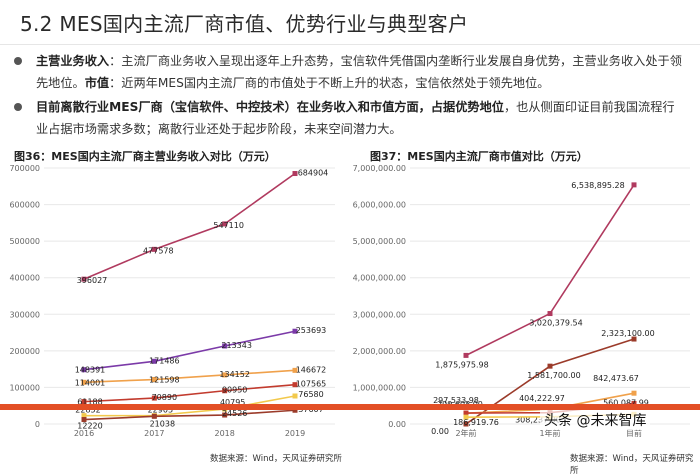 This screenshot has width=700, height=476. What do you see at coordinates (295, 433) in the screenshot?
I see `x-tick-label: 2019` at bounding box center [295, 433].